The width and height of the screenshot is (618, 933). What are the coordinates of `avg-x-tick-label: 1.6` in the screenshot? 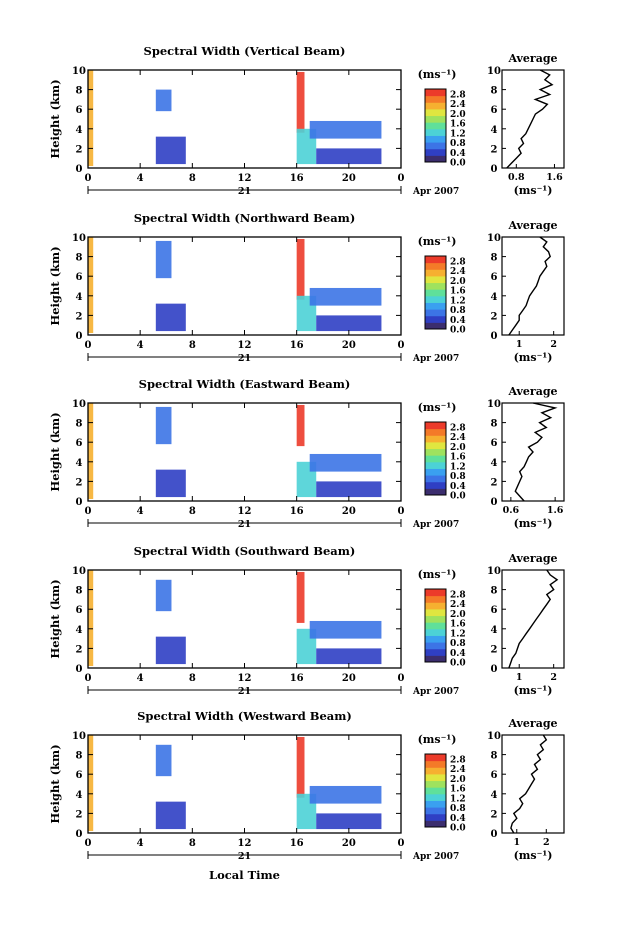 It's located at (555, 510).